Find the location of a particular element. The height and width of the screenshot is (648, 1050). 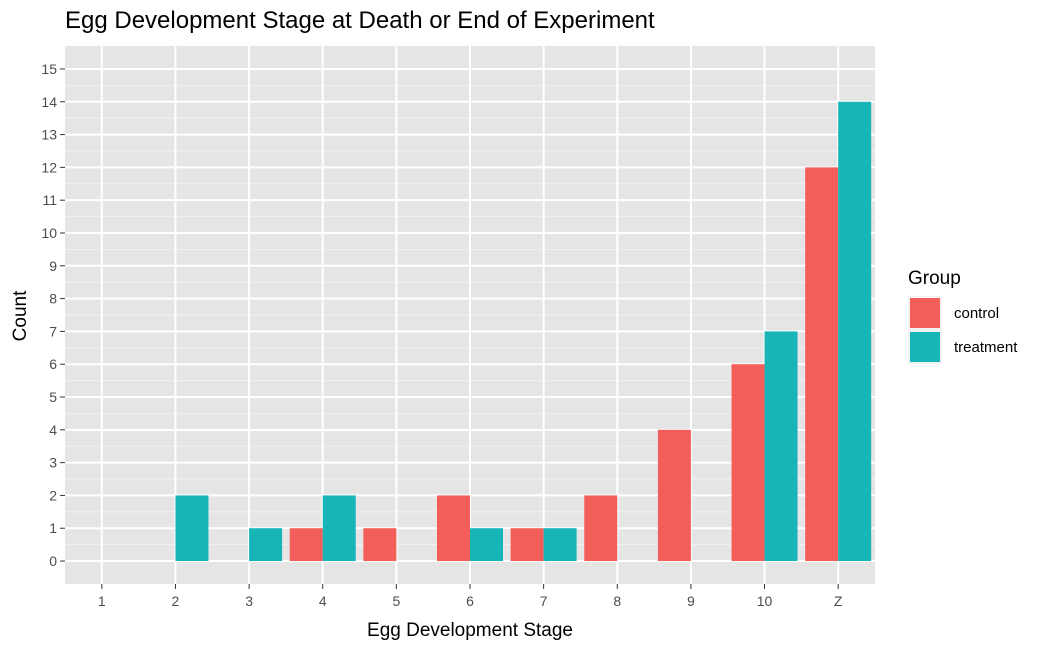

x-tick-label: 9 is located at coordinates (691, 601).